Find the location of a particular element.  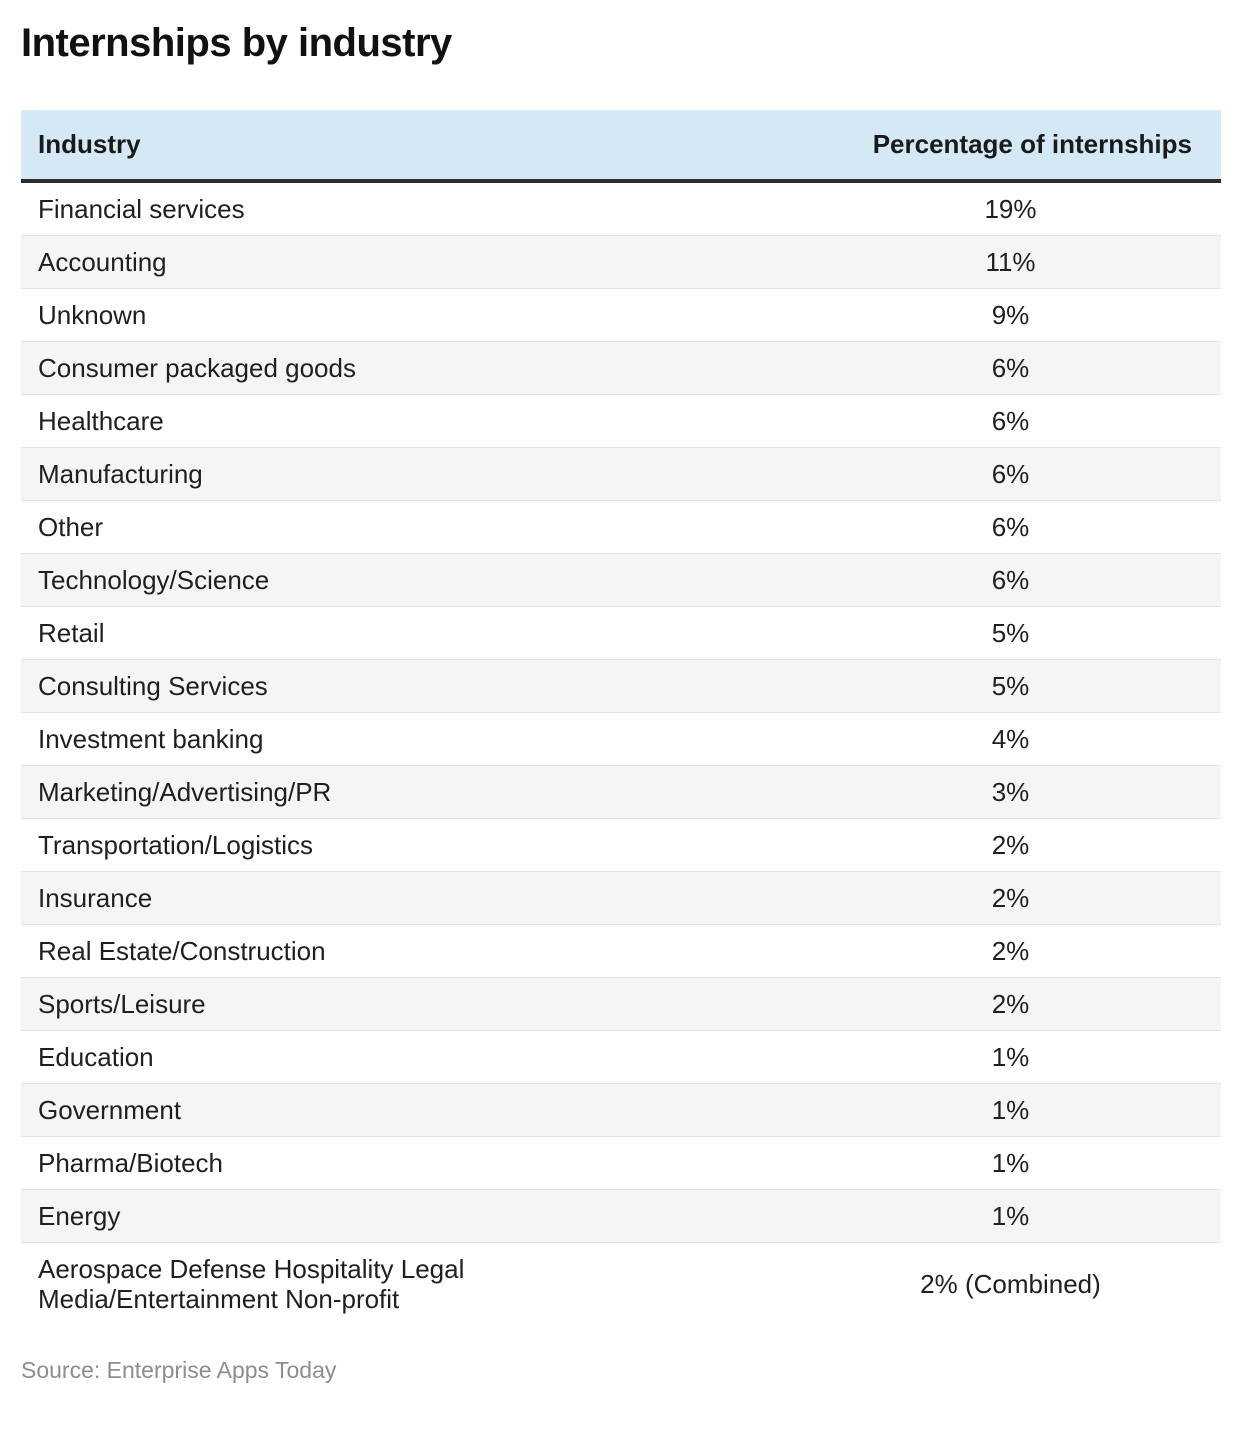

industry-cell: Education is located at coordinates (410, 1057).